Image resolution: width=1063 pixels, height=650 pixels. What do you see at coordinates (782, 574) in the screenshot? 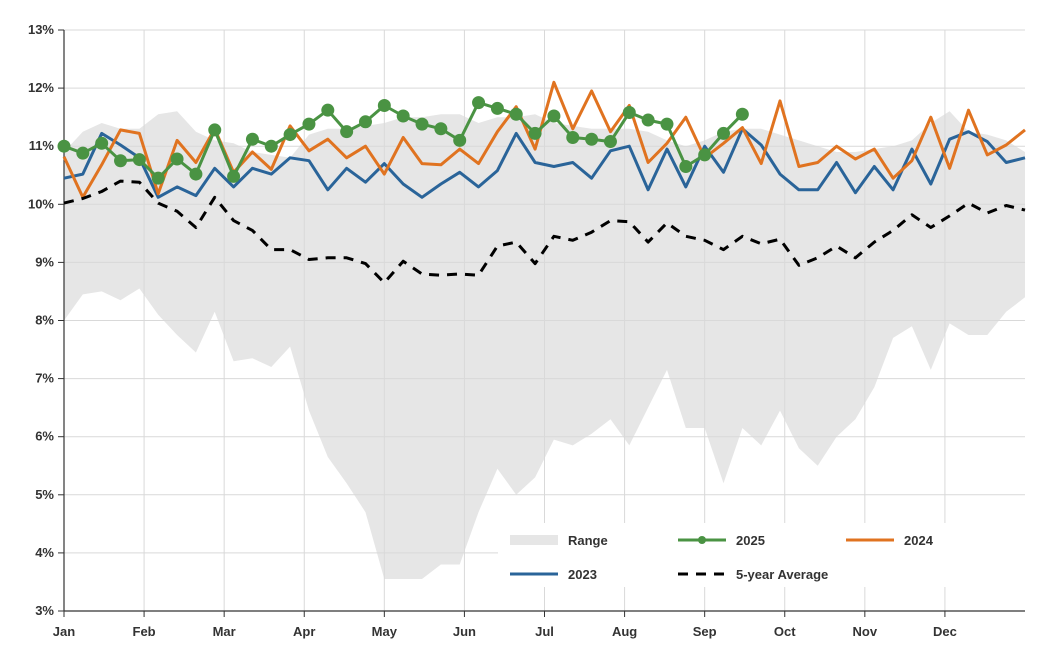
I see `legend-label: 5-year Average` at bounding box center [782, 574].